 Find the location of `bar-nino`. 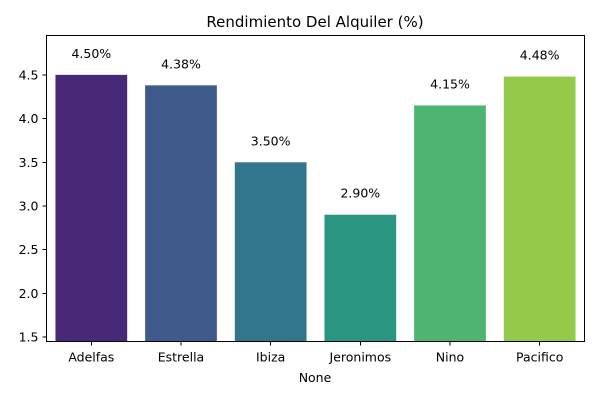

bar-nino is located at coordinates (450, 223).